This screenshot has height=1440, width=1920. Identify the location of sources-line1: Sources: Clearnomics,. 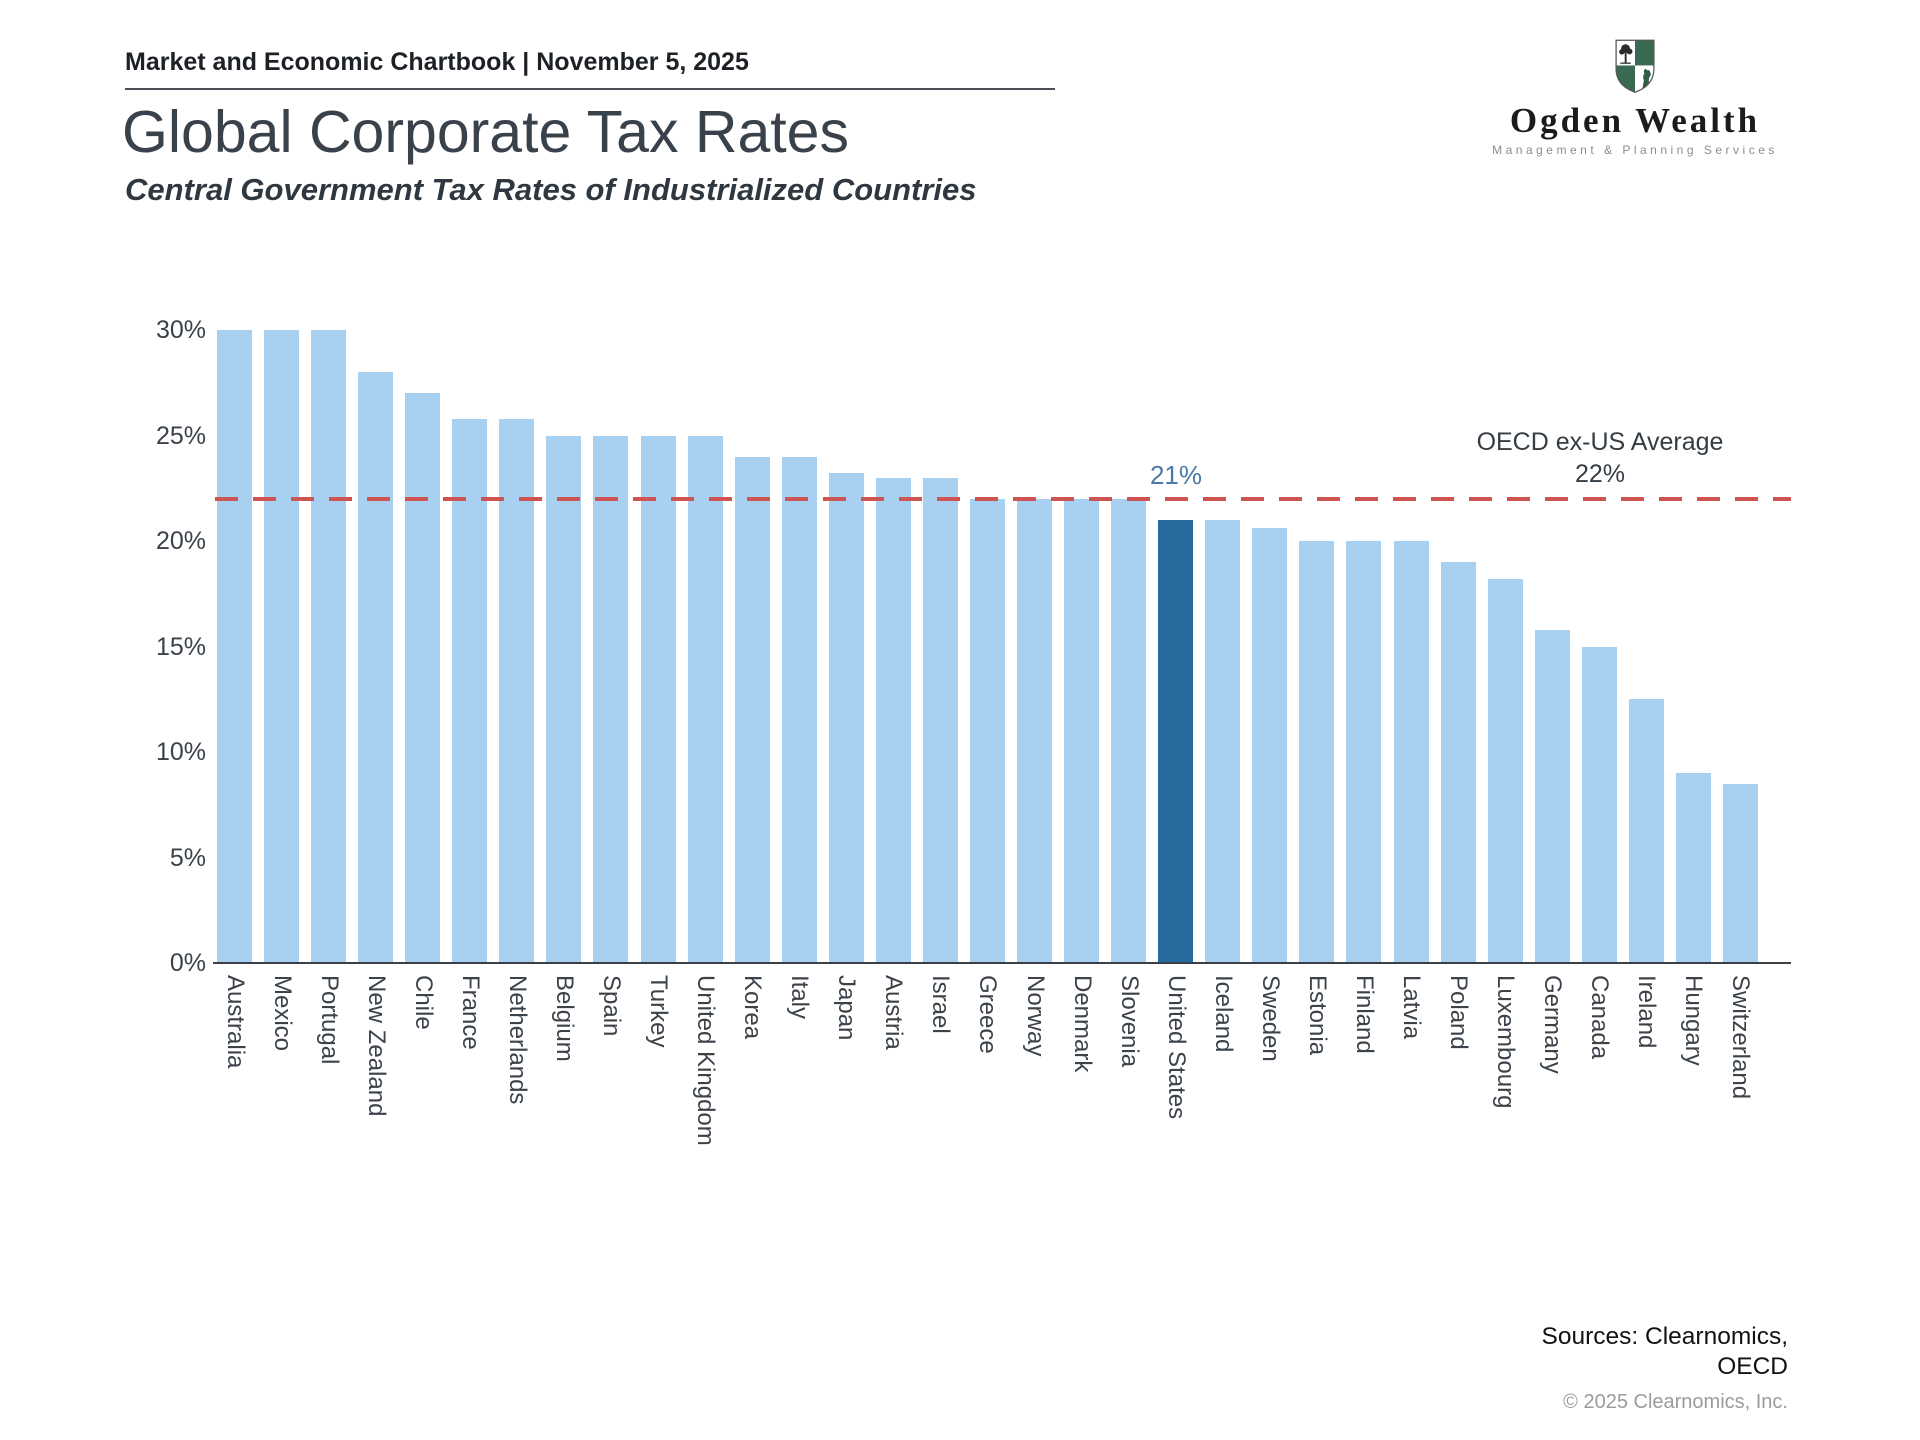
(1664, 1336).